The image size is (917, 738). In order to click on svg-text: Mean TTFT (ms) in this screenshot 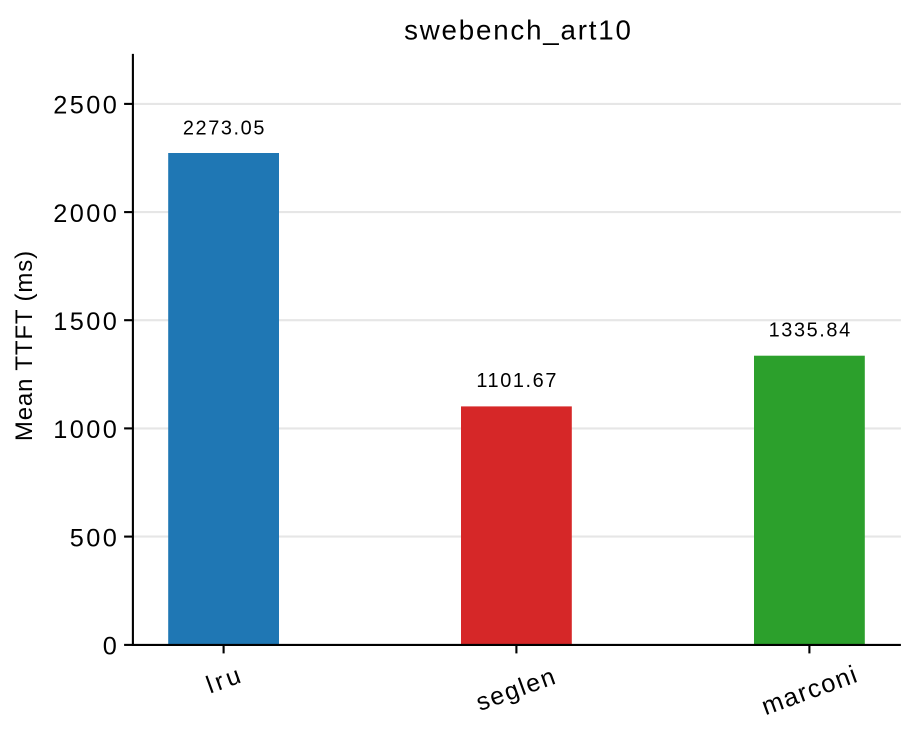, I will do `click(24, 345)`.